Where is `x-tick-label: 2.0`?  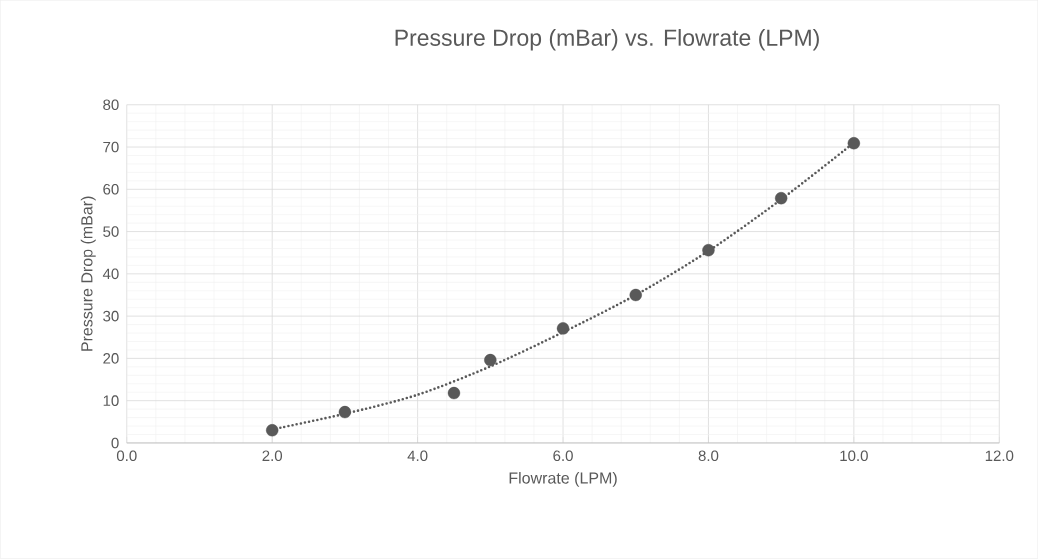
x-tick-label: 2.0 is located at coordinates (272, 456).